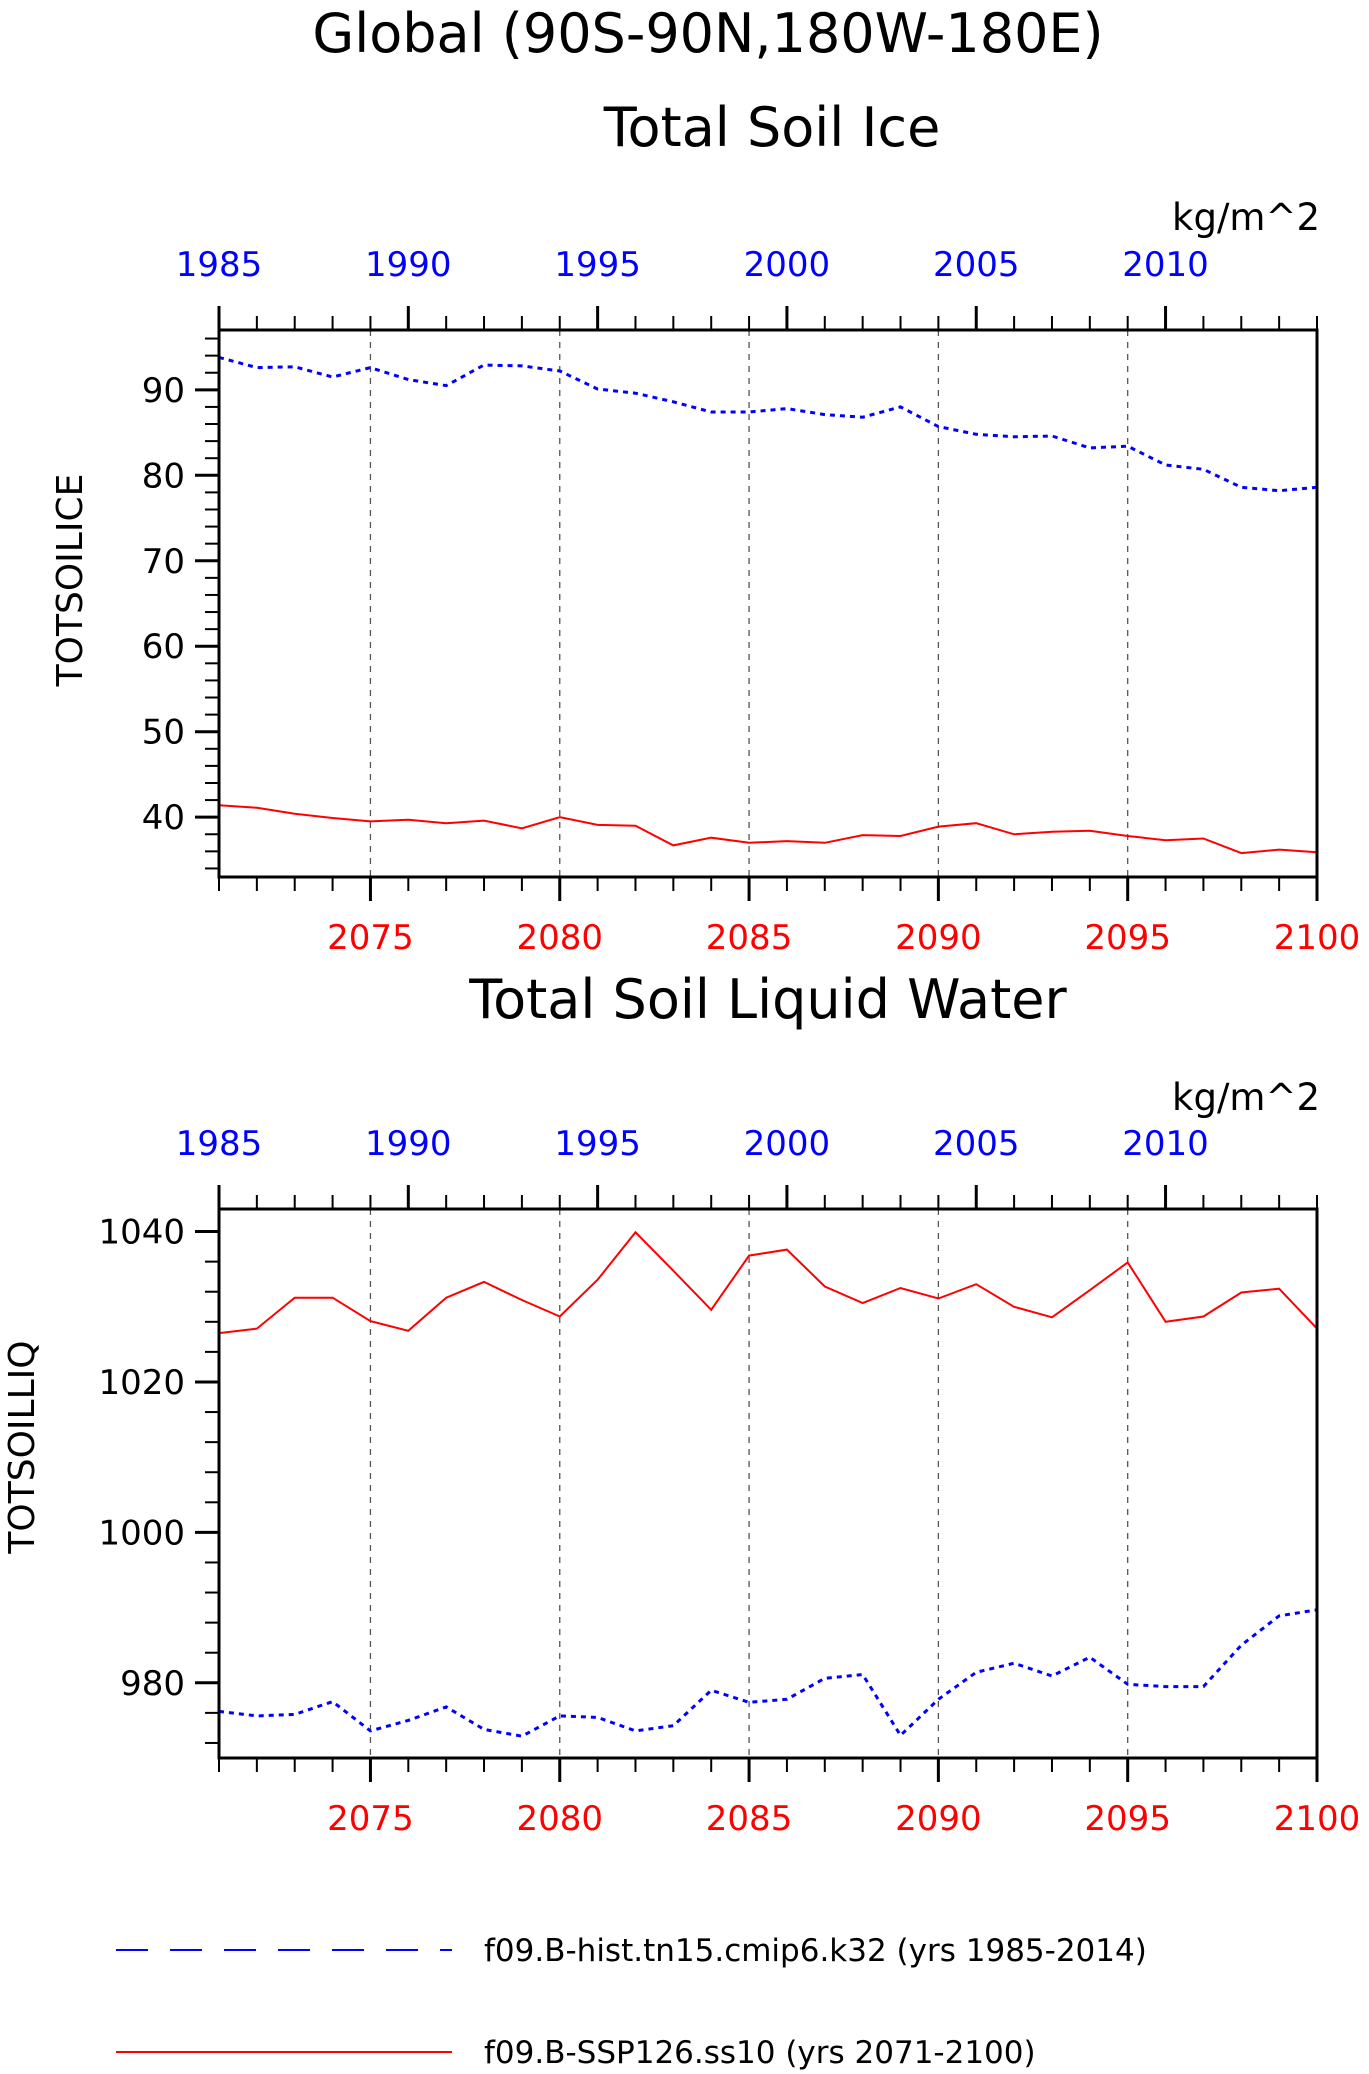 The height and width of the screenshot is (2074, 1369). I want to click on panel-soil-liquid-series-ssp126, so click(768, 1282).